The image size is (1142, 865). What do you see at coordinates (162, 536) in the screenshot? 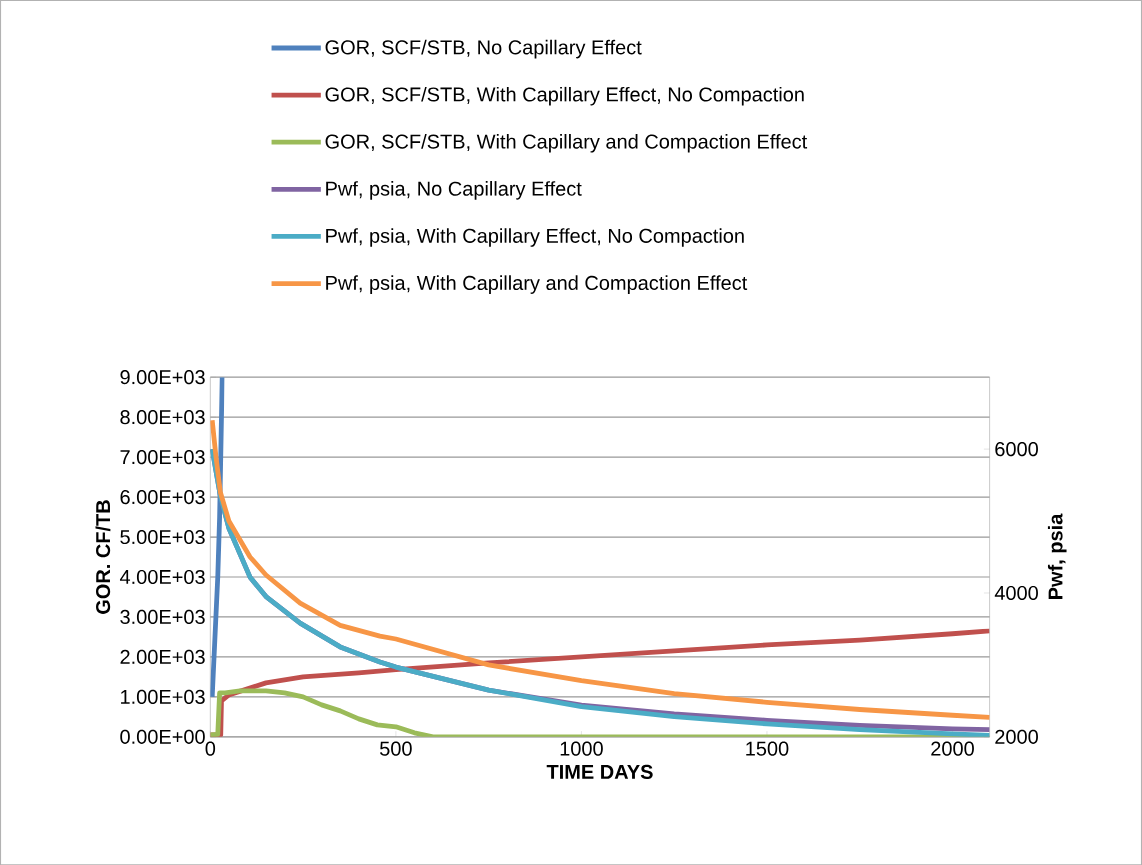
I see `y-tick-label: 5.00E+03` at bounding box center [162, 536].